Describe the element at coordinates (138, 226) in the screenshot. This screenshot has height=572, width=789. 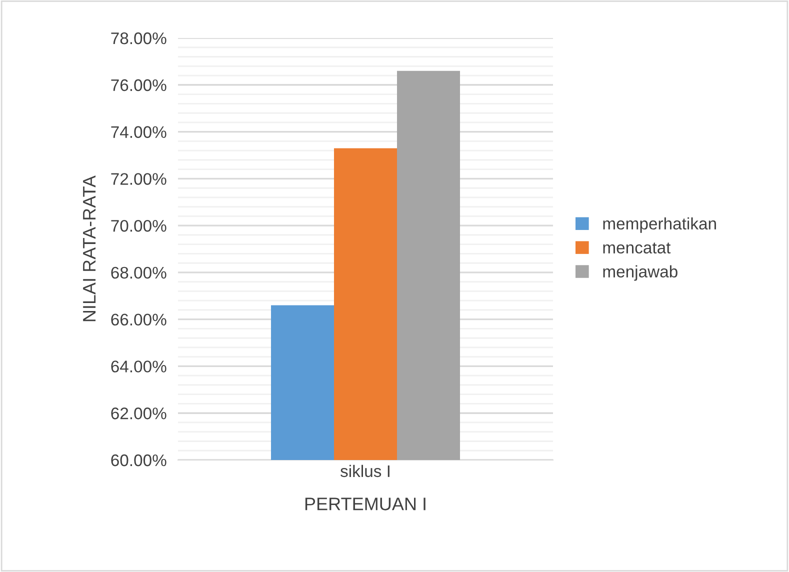
I see `y-tick-label: 70.00%` at that location.